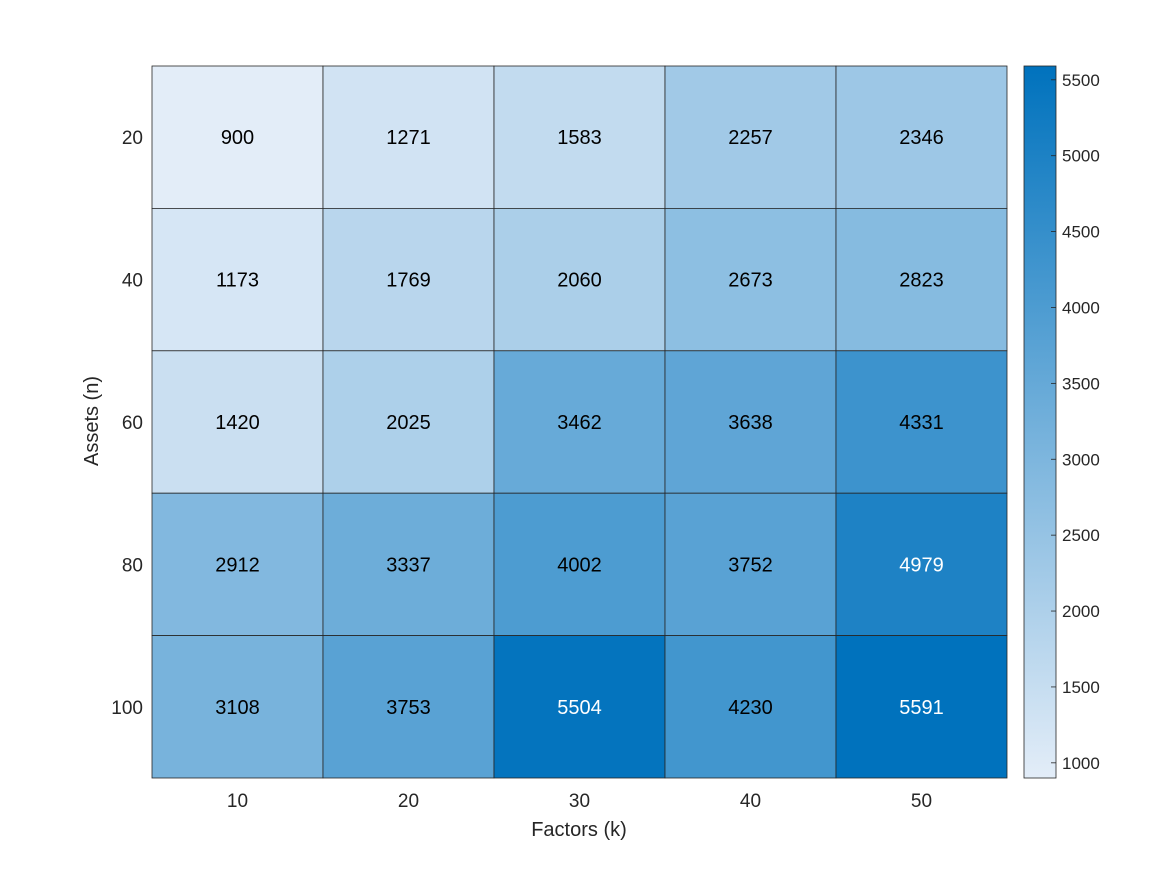 The image size is (1167, 875). I want to click on cell-value-label: 3638, so click(750, 423).